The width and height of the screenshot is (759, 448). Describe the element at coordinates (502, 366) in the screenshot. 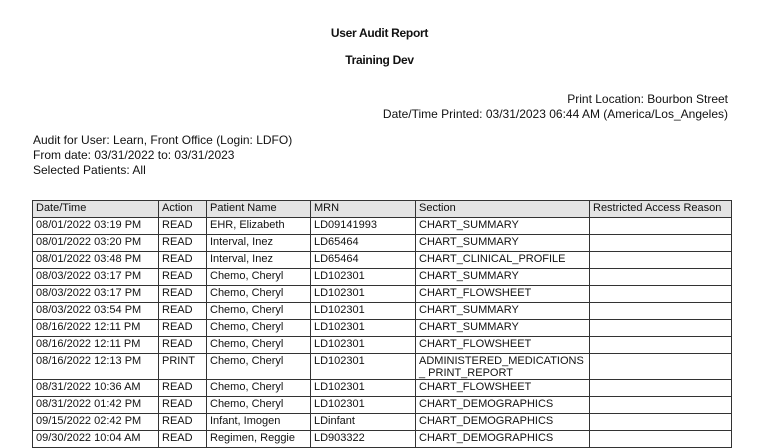

I see `table-cell: ADMINISTERED_MEDICATIONS_ PRINT_REPORT` at that location.